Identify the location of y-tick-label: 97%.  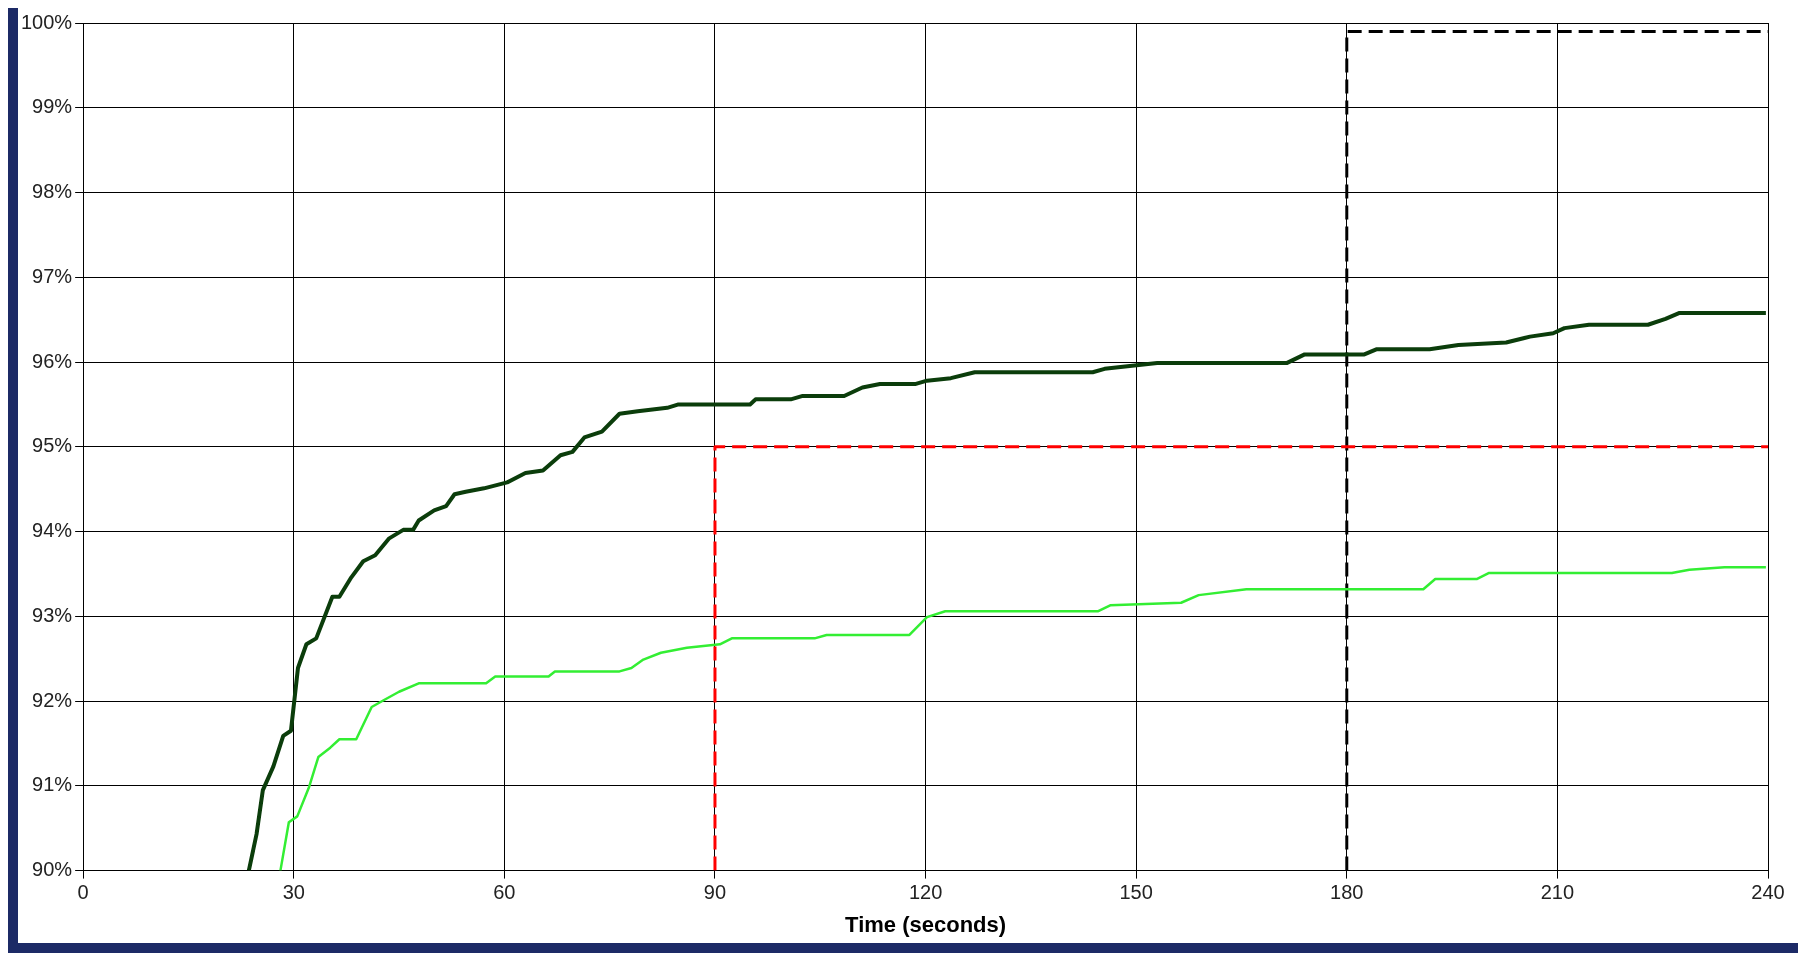
(52, 275).